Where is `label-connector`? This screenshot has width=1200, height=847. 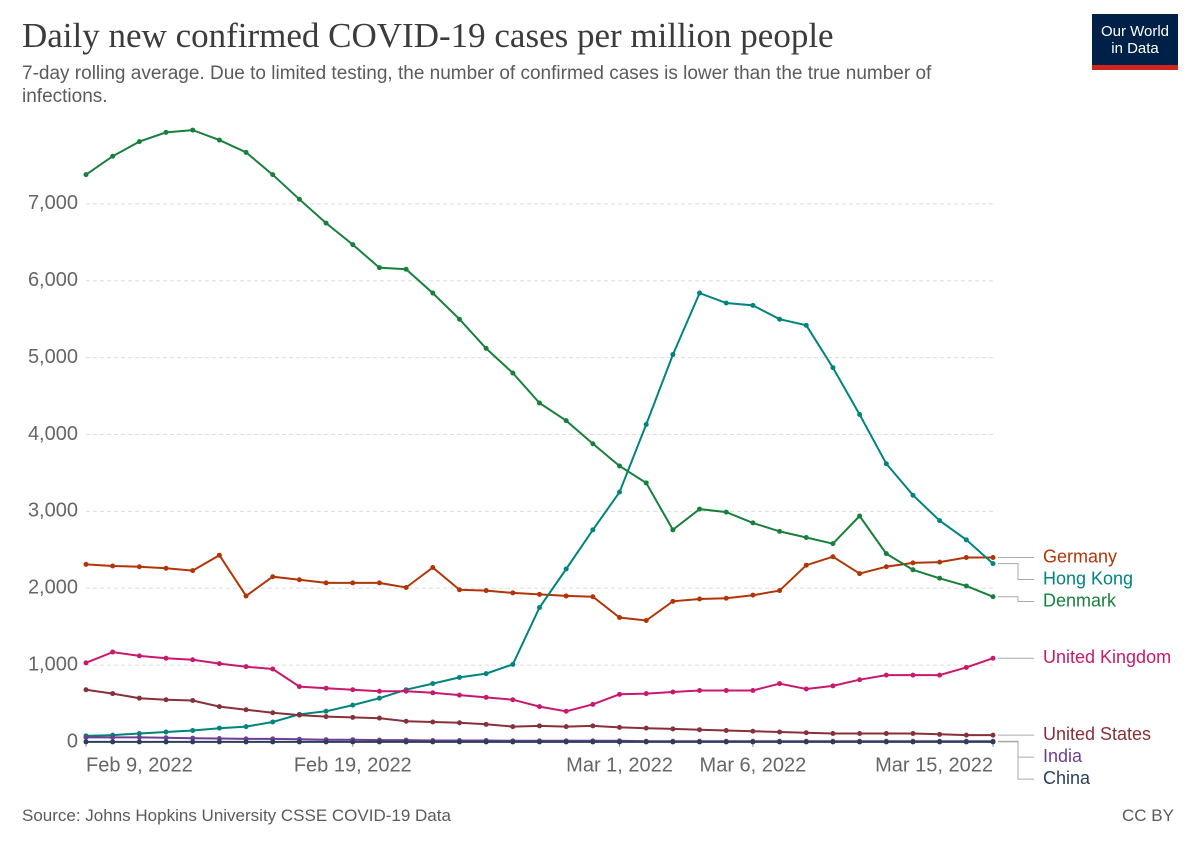 label-connector is located at coordinates (1016, 749).